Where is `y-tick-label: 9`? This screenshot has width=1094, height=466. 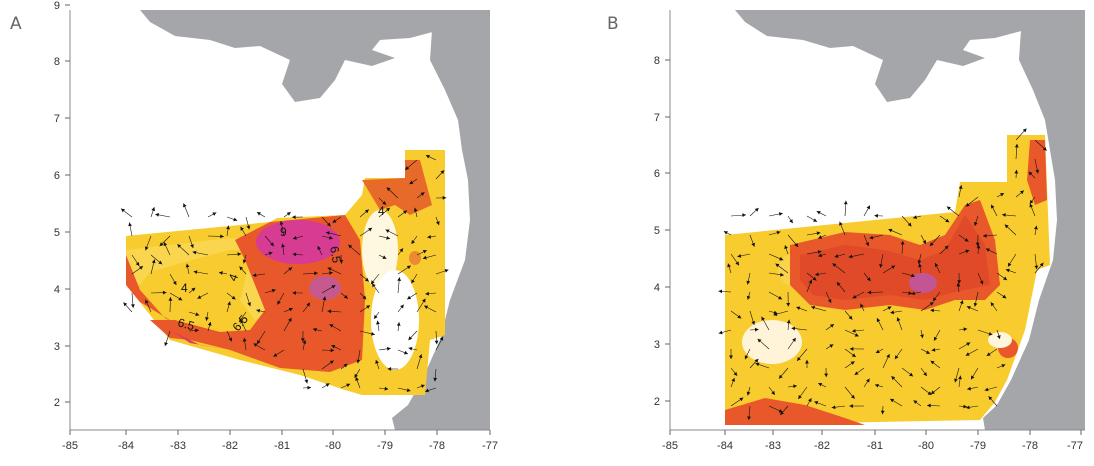 y-tick-label: 9 is located at coordinates (57, 6).